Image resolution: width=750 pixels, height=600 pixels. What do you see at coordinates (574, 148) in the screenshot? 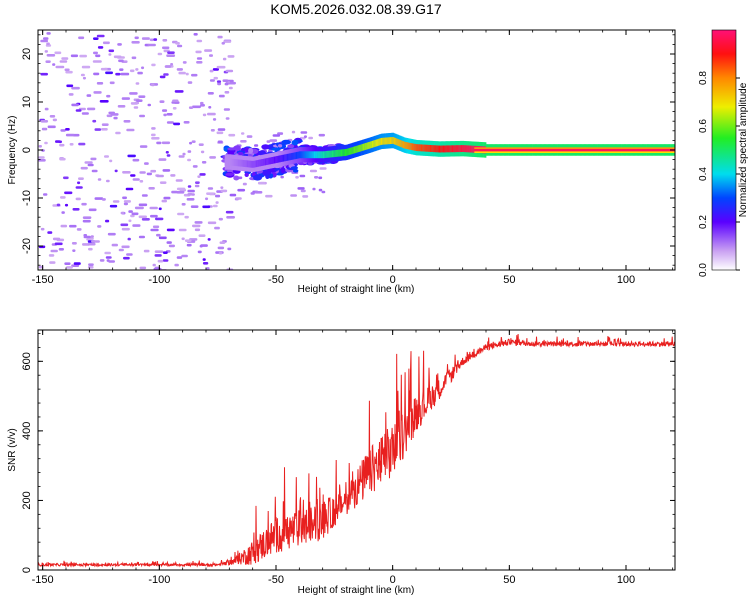
I see `ridge-band-edge` at bounding box center [574, 148].